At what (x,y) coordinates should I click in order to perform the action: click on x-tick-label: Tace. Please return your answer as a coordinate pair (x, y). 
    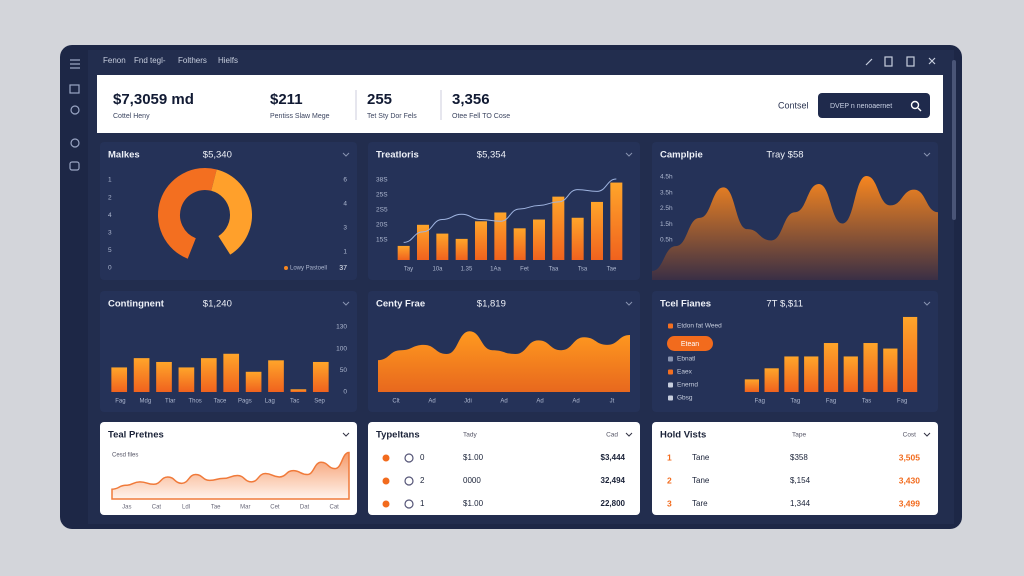
    Looking at the image, I should click on (220, 402).